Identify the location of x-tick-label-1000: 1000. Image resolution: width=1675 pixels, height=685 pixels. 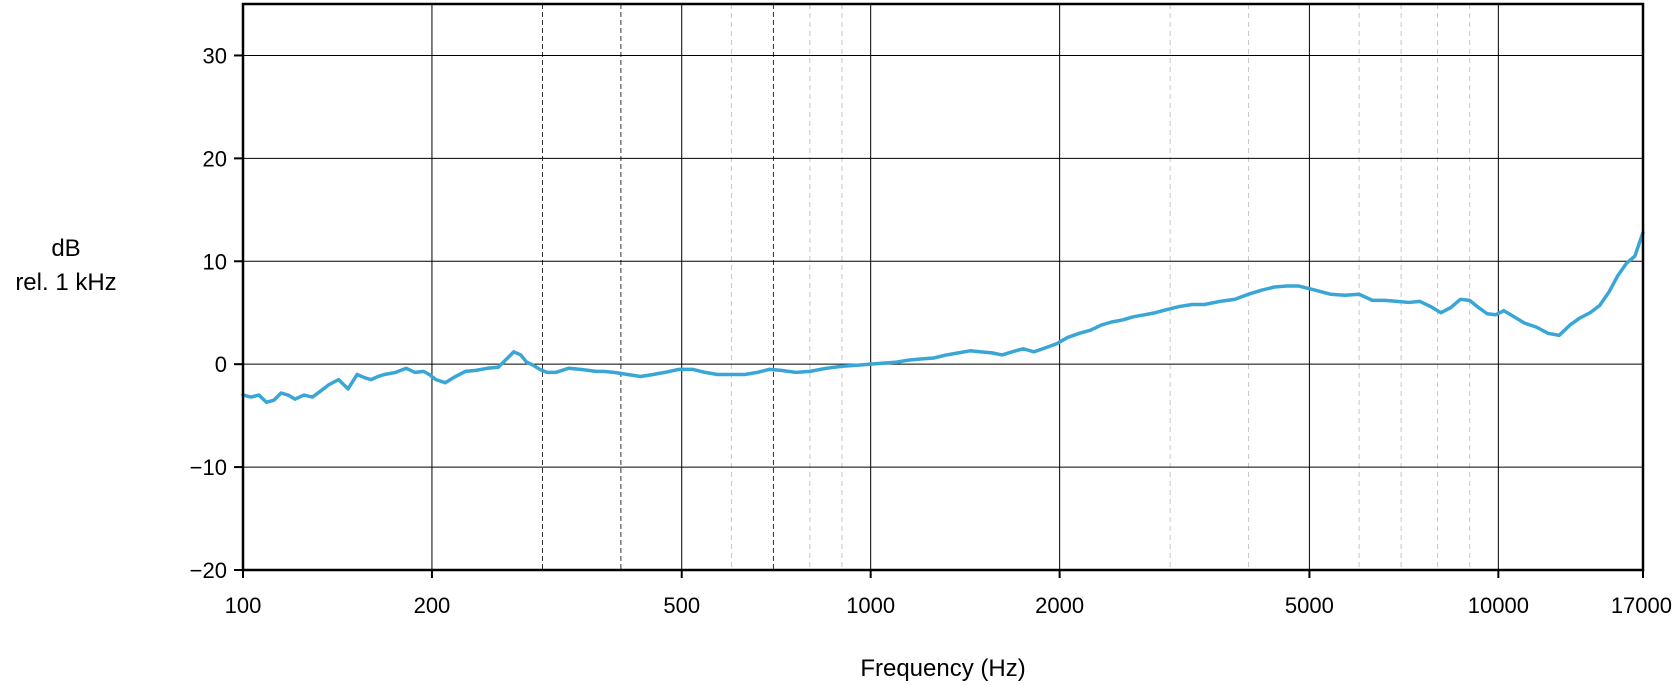
(870, 605).